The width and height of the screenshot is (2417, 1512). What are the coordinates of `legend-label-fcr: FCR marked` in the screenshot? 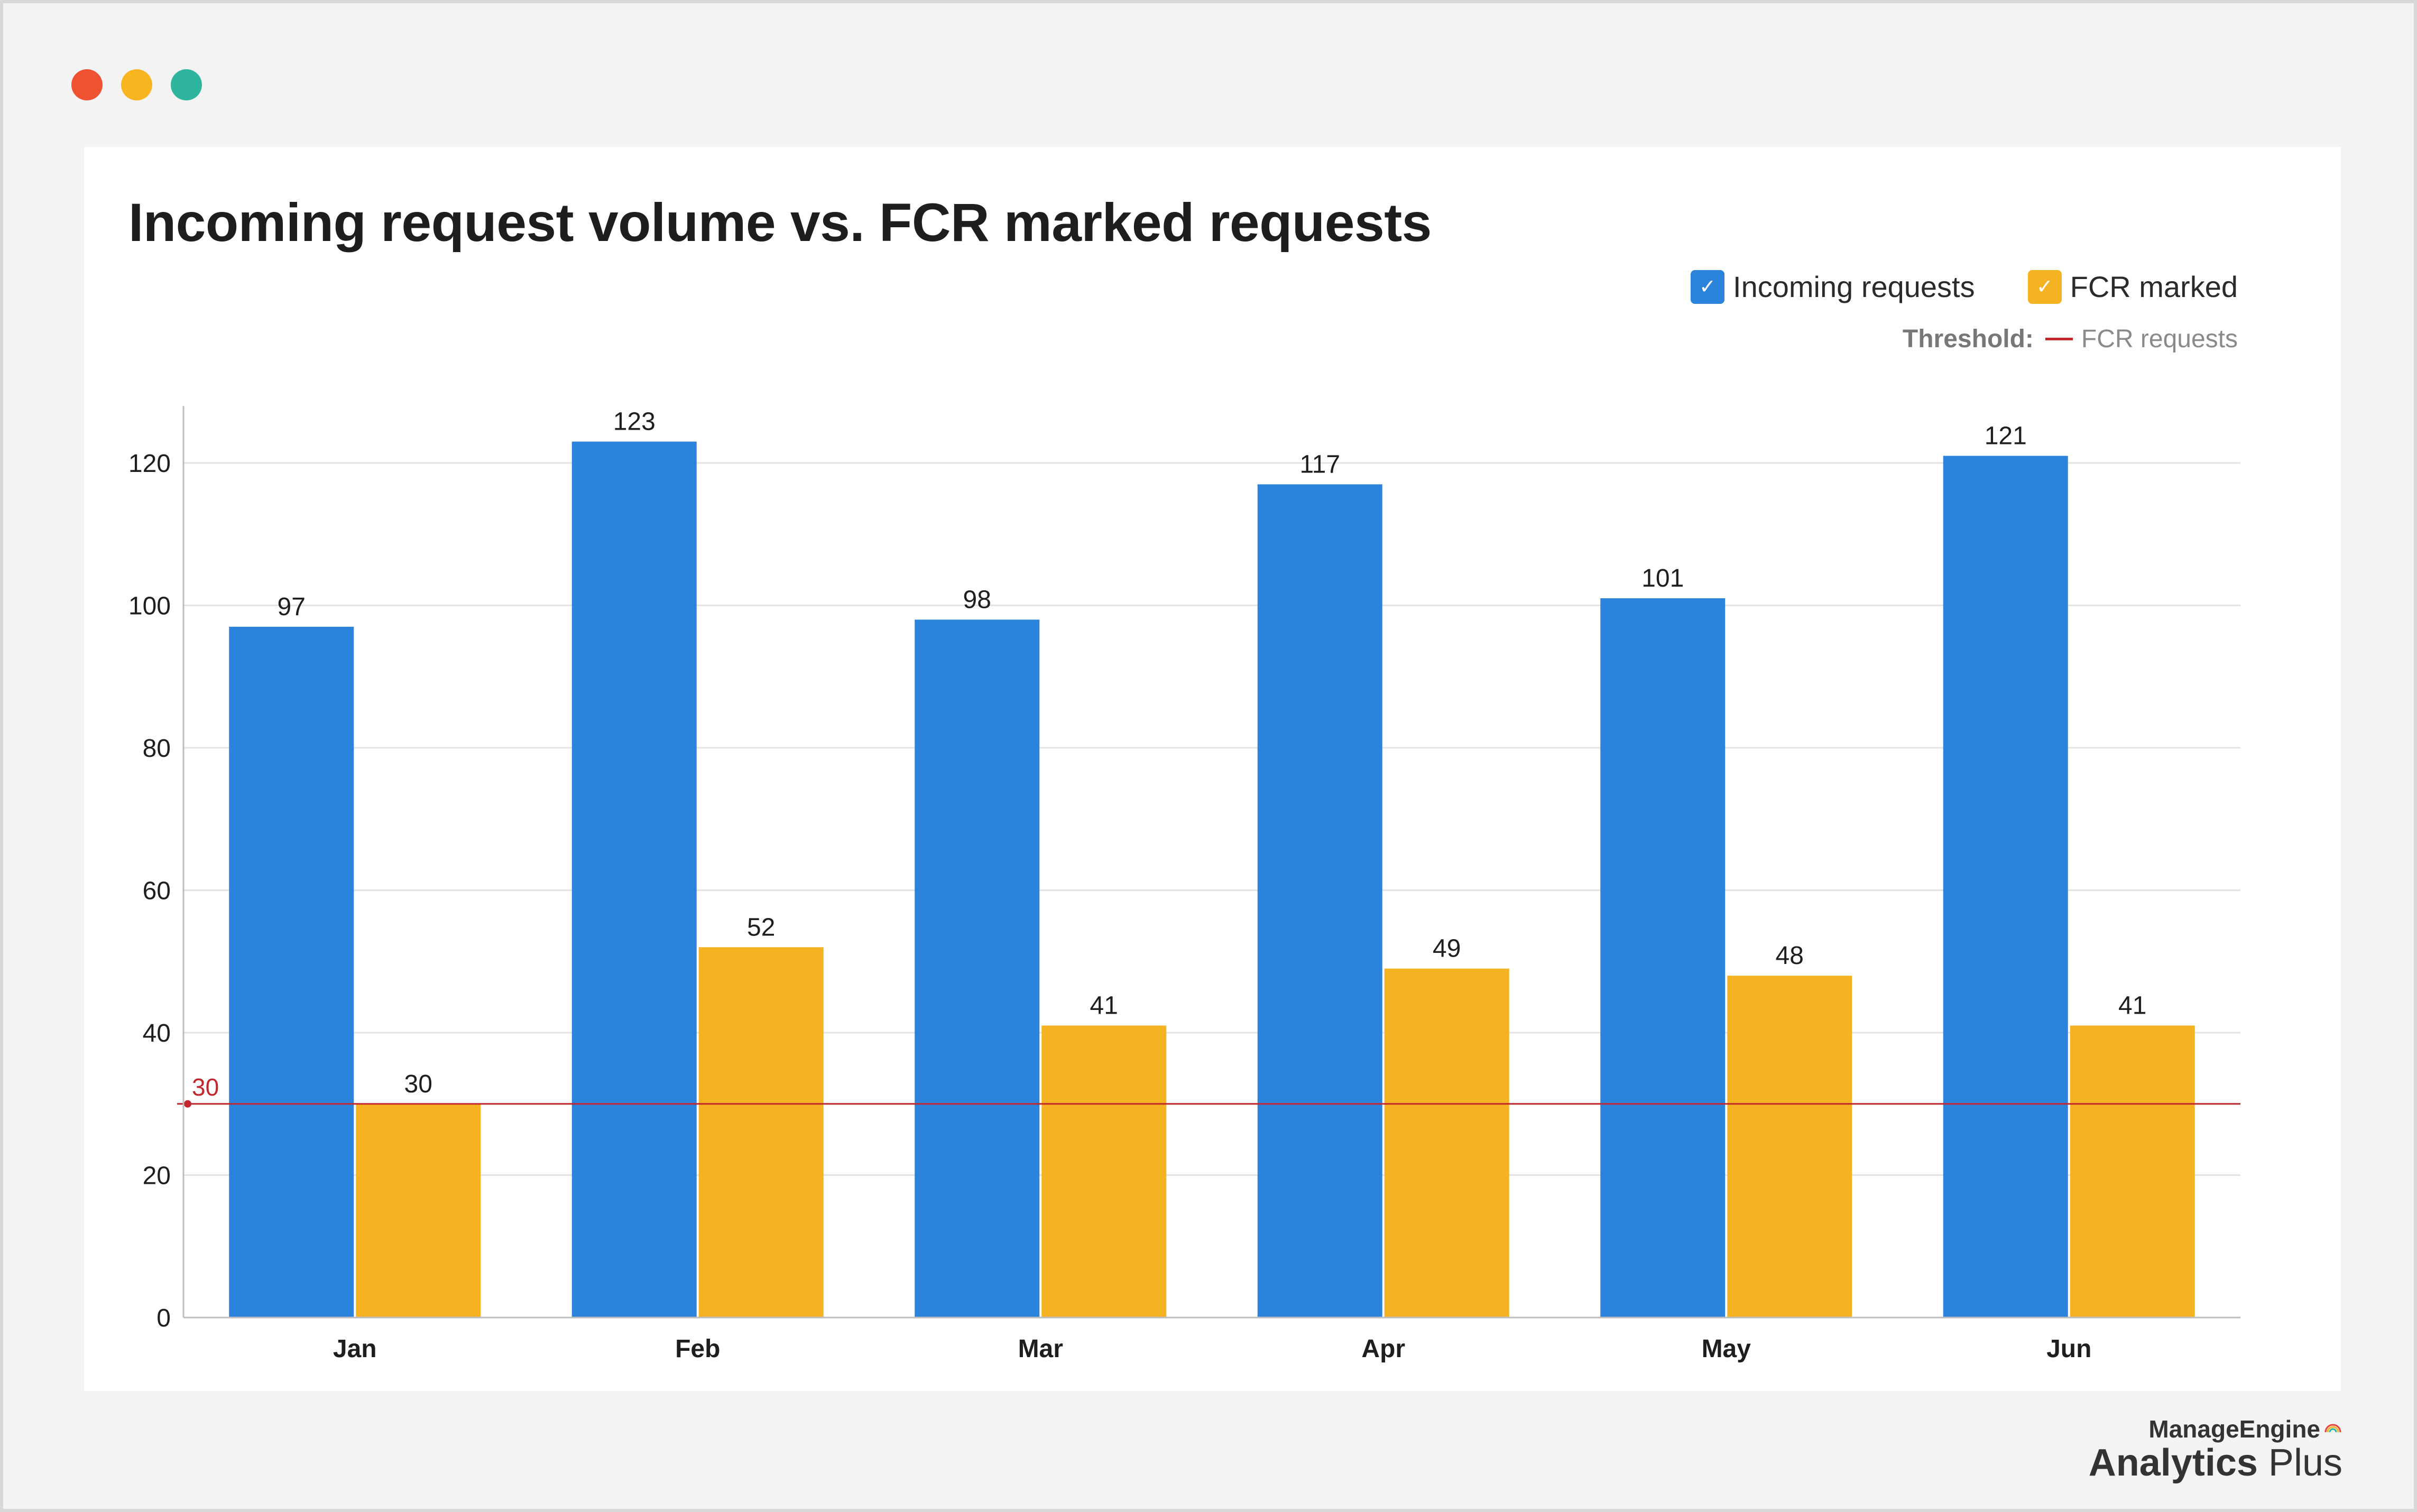 It's located at (2154, 287).